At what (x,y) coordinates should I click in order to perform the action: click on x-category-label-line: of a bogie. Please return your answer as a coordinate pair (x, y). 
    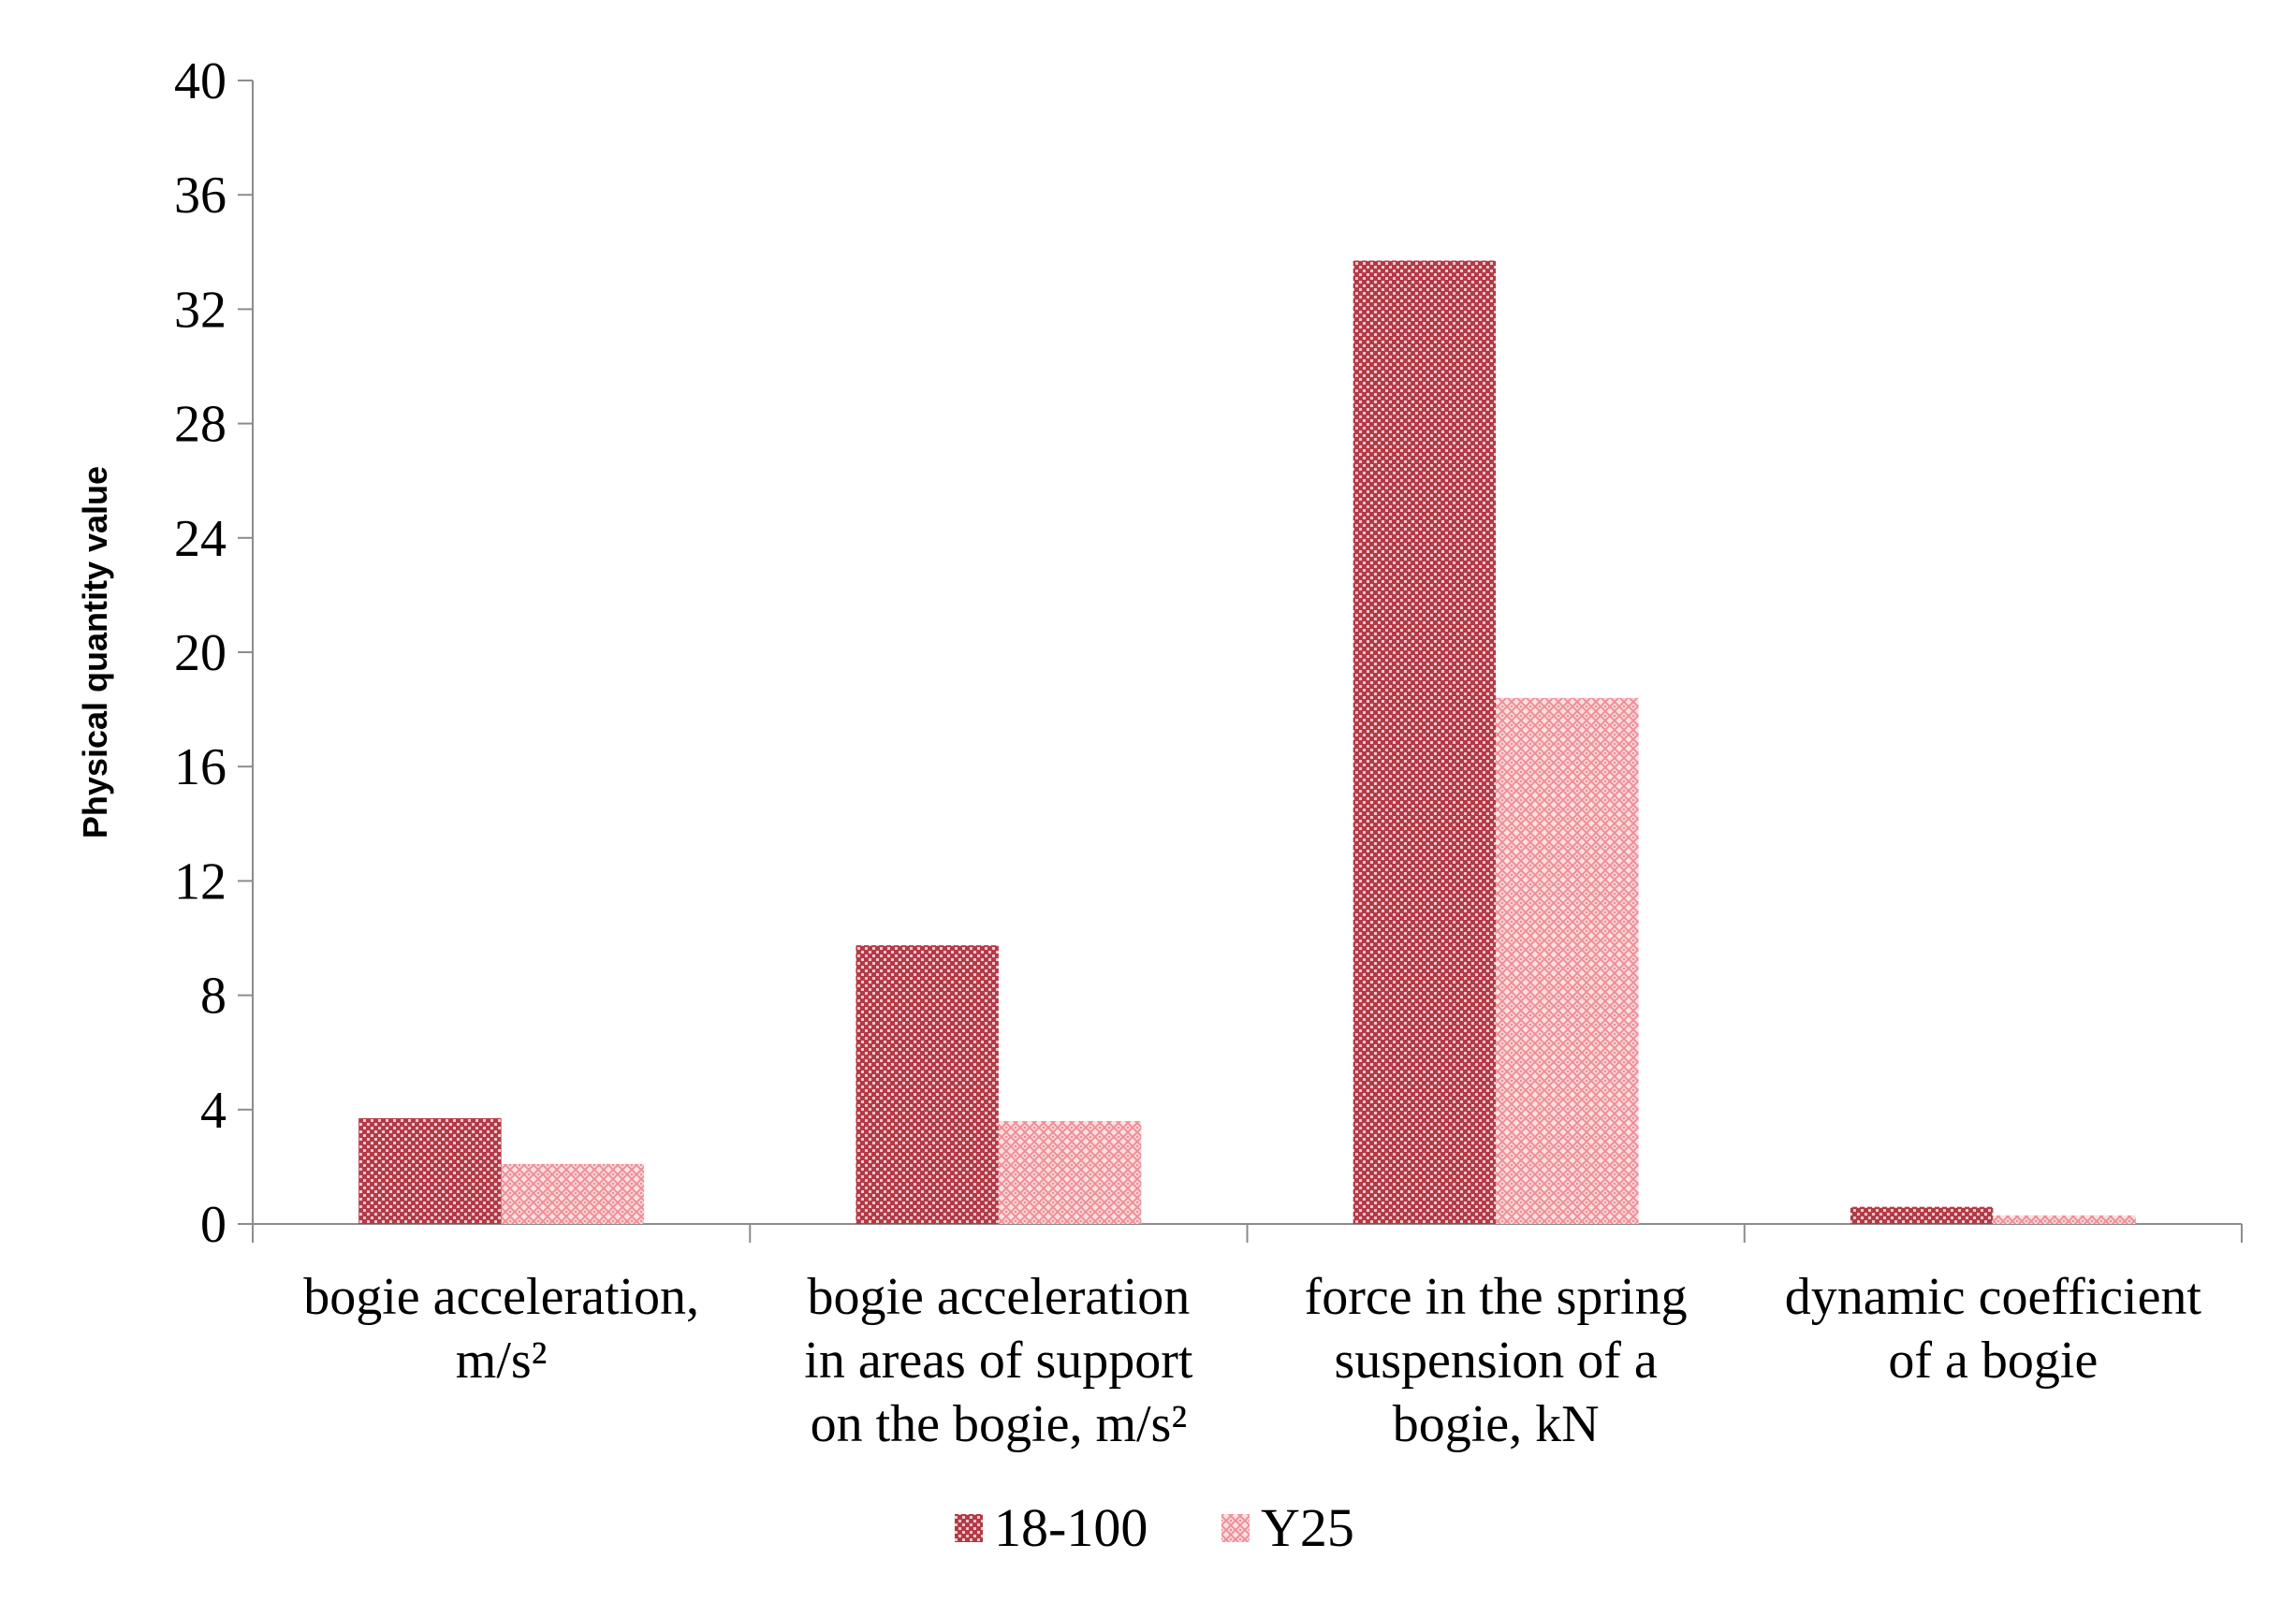
    Looking at the image, I should click on (1993, 1361).